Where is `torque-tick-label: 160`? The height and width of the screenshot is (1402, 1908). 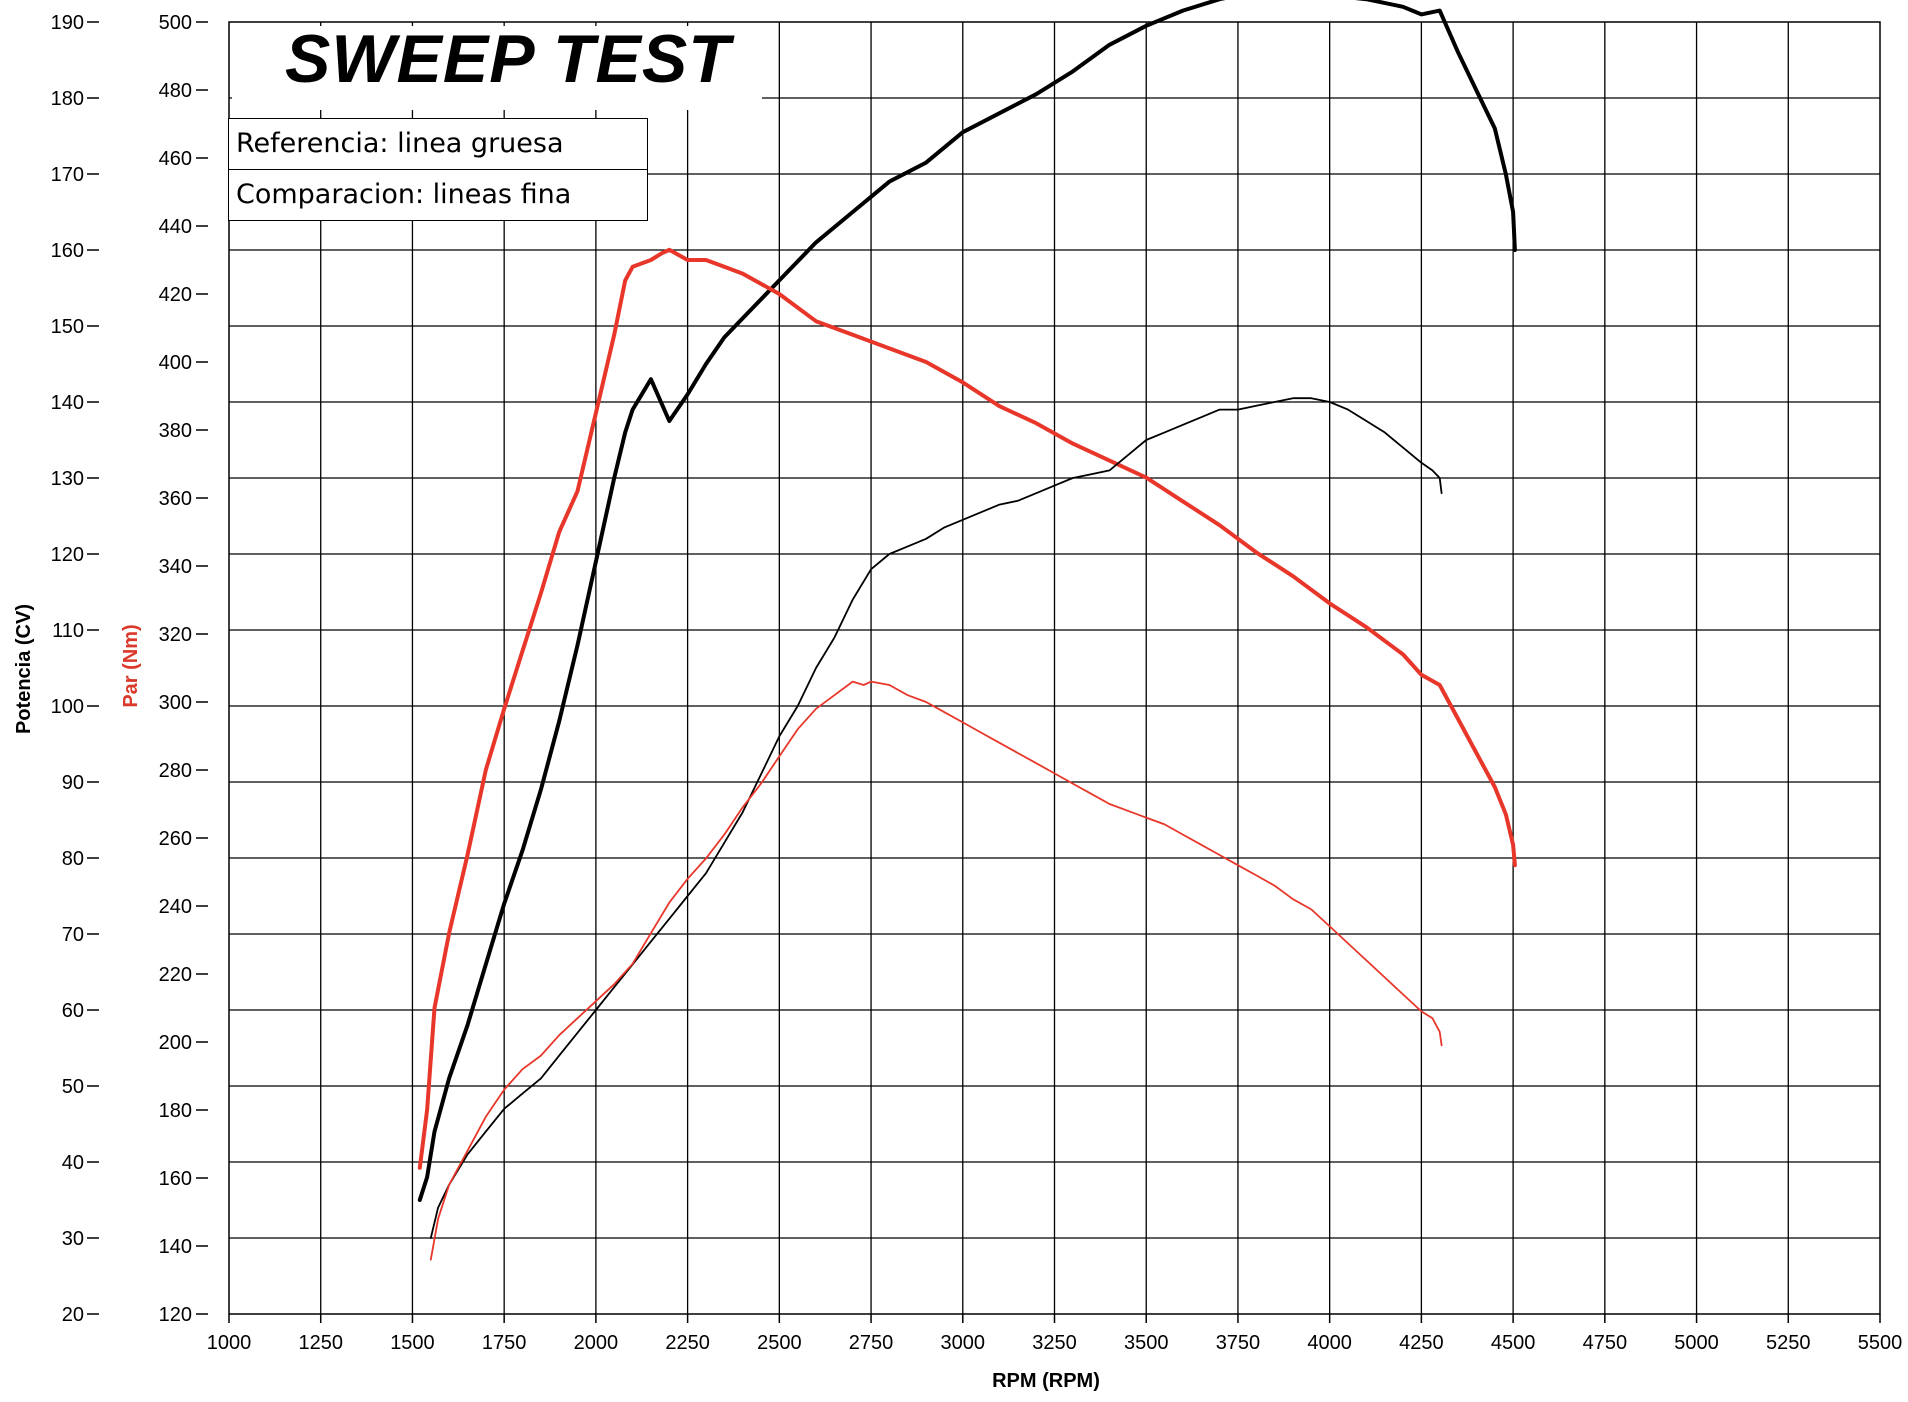 torque-tick-label: 160 is located at coordinates (175, 1179).